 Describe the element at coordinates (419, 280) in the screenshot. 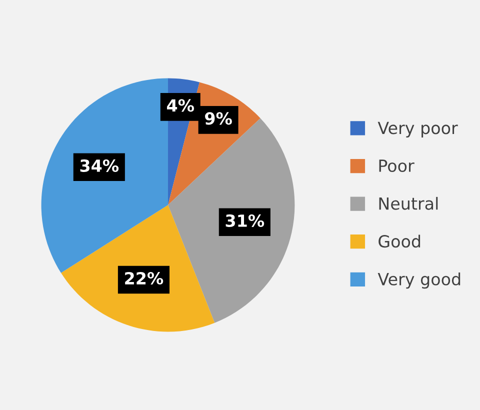

I see `legend-label: Very good` at that location.